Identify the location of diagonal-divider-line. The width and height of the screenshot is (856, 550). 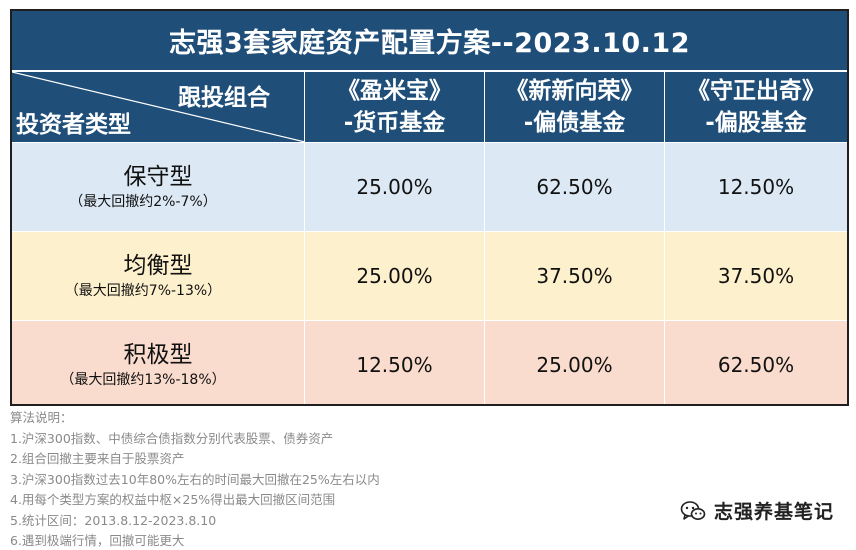
(158, 107).